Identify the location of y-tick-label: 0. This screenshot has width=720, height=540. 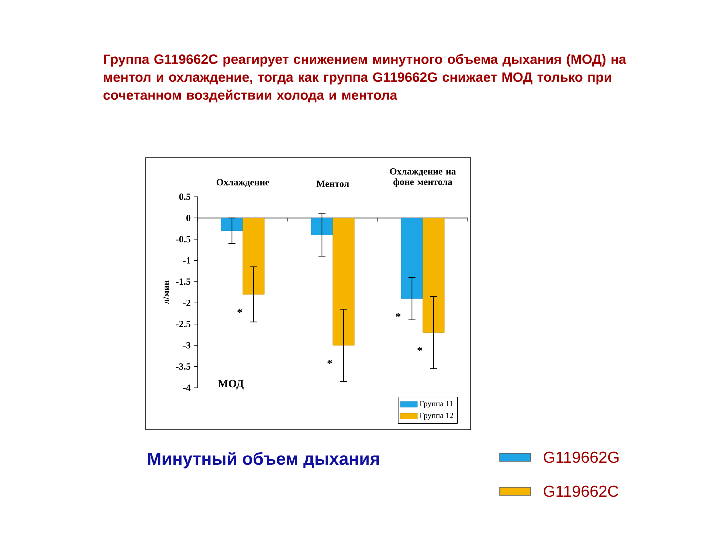
(188, 218).